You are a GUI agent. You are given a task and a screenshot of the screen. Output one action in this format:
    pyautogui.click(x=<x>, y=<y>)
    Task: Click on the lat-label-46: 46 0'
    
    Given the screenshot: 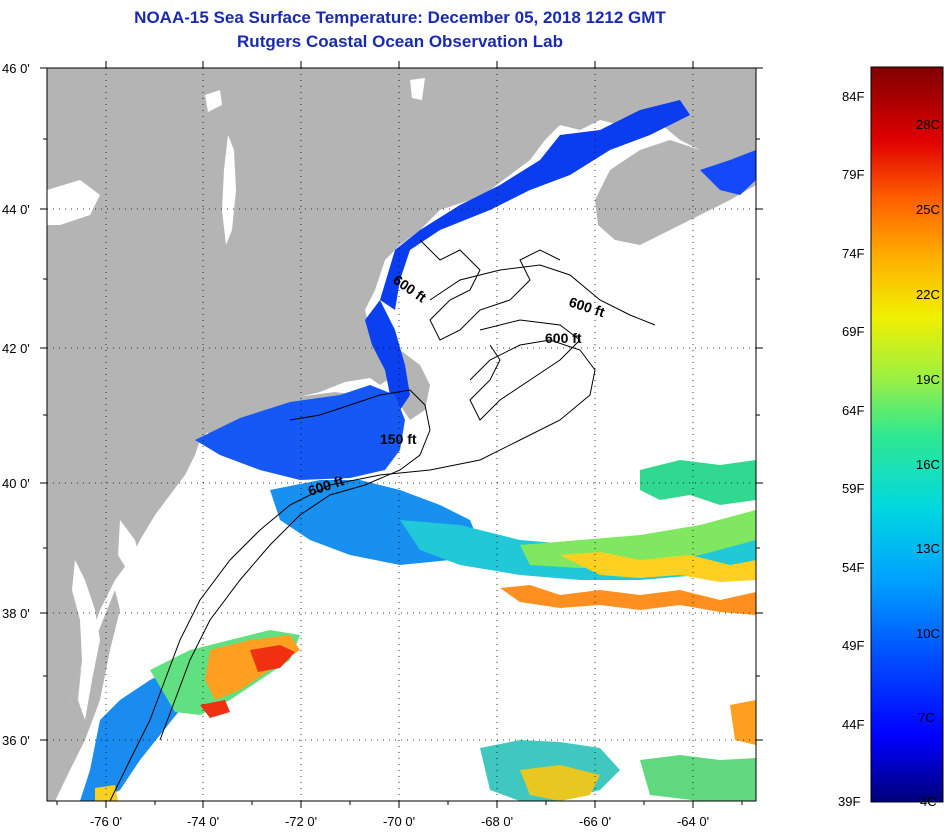 What is the action you would take?
    pyautogui.click(x=16, y=68)
    